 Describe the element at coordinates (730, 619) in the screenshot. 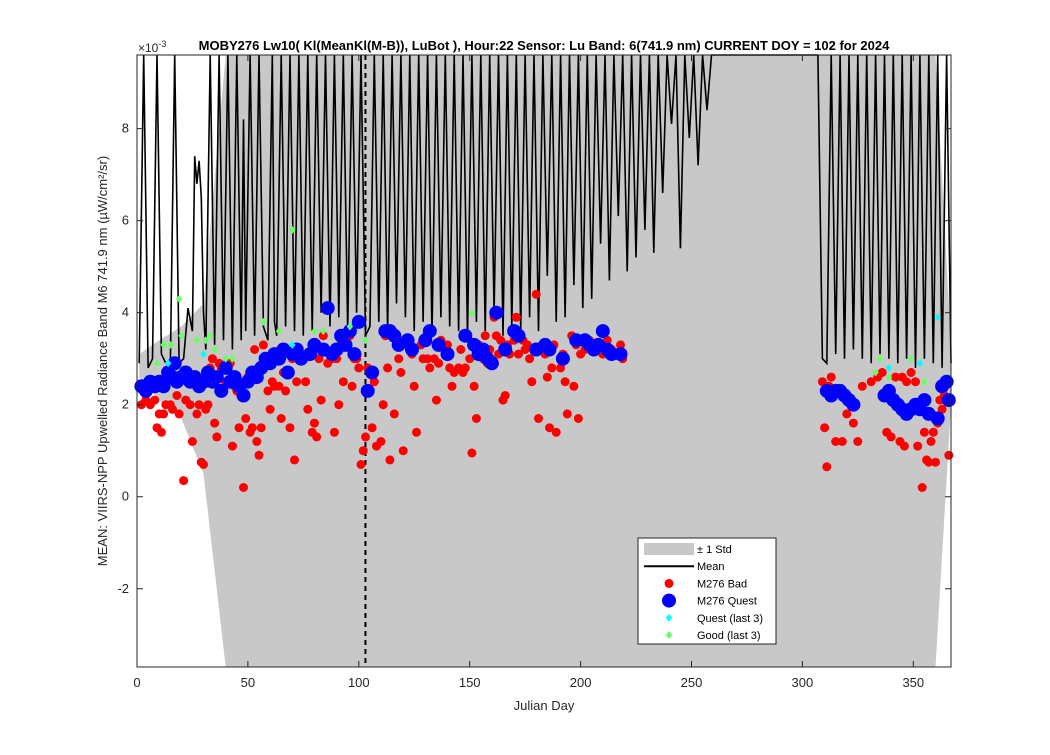

I see `legend-label: Quest (last 3)` at that location.